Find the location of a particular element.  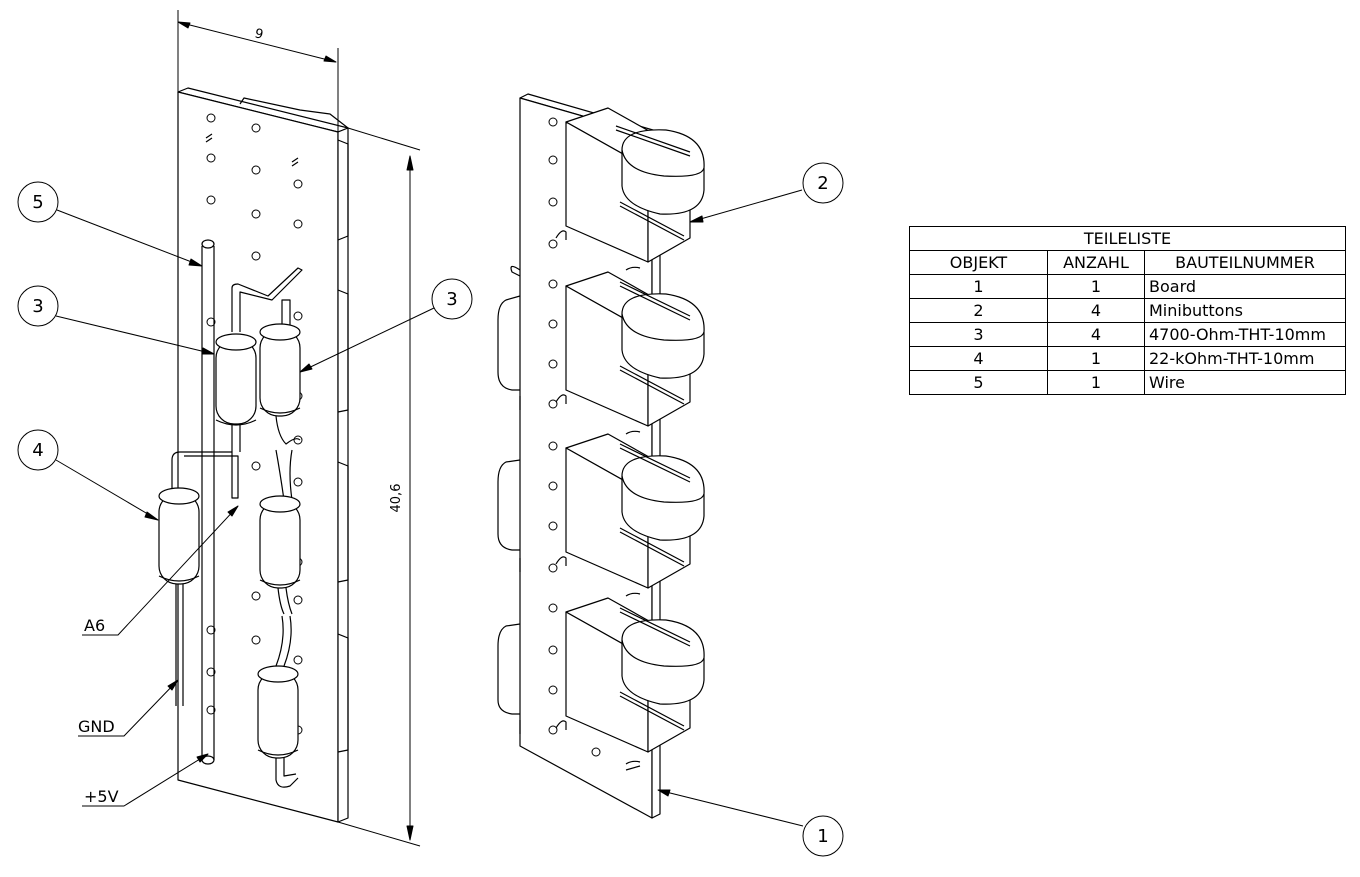

signal-label-a6: A6 is located at coordinates (94, 625).